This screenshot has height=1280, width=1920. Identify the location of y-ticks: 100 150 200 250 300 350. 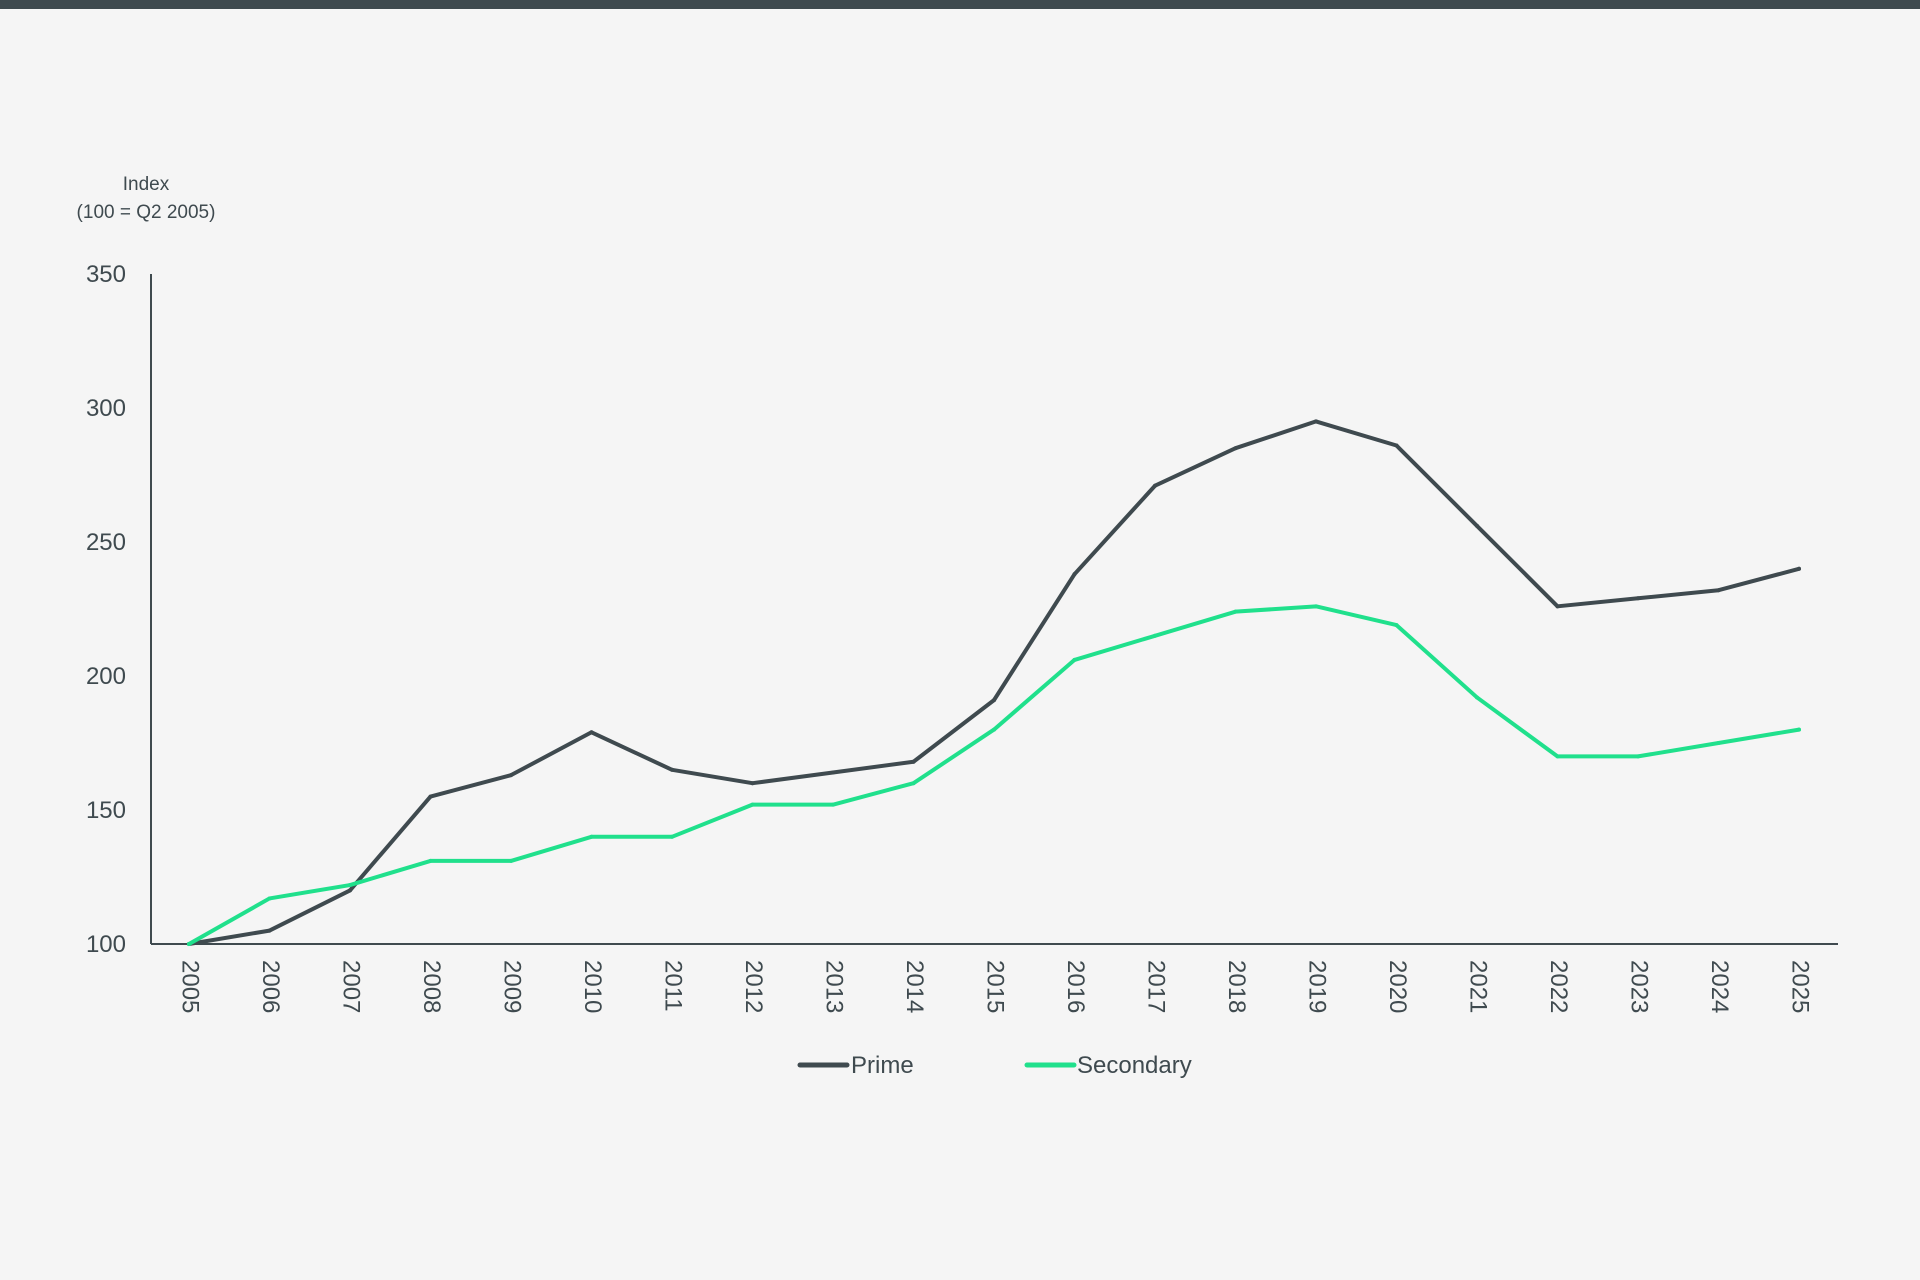
(106, 609).